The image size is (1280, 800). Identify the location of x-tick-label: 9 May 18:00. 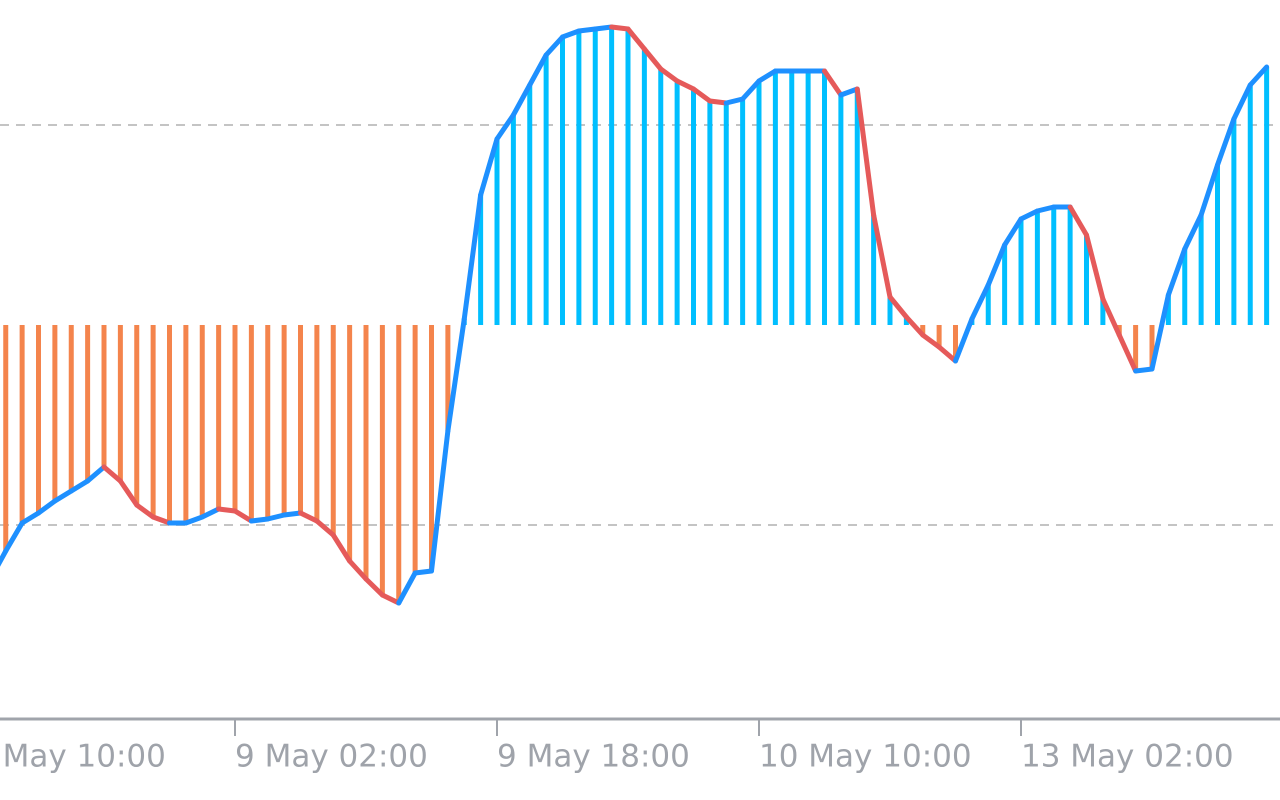
(593, 757).